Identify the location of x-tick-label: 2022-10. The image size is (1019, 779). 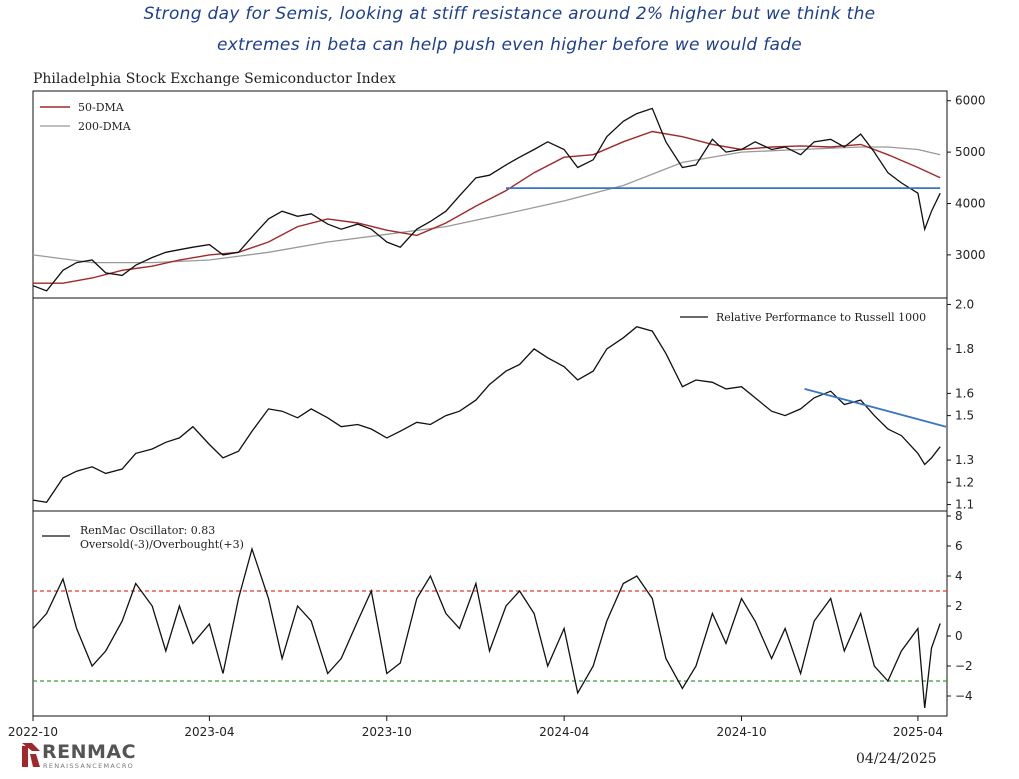
(33, 732).